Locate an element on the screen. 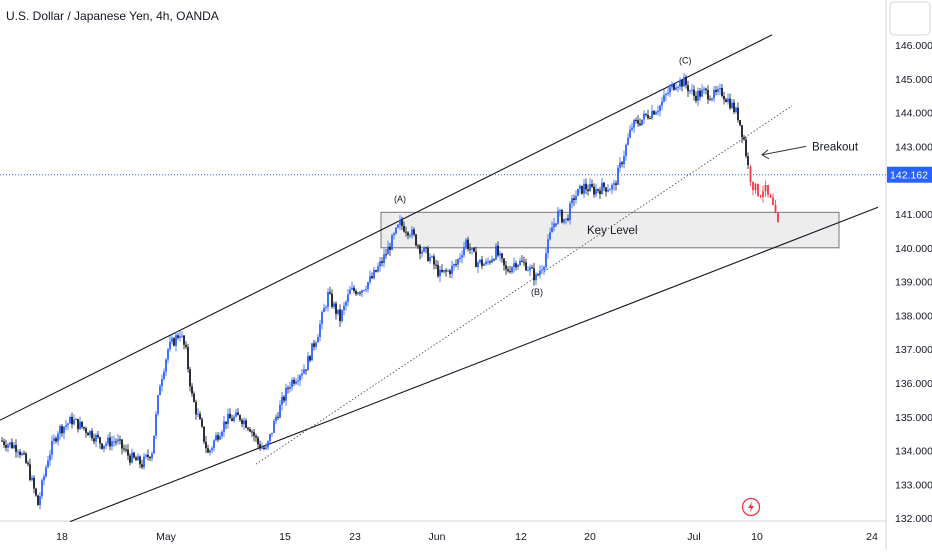 The width and height of the screenshot is (932, 555). price-tick-label: 137.000 is located at coordinates (913, 350).